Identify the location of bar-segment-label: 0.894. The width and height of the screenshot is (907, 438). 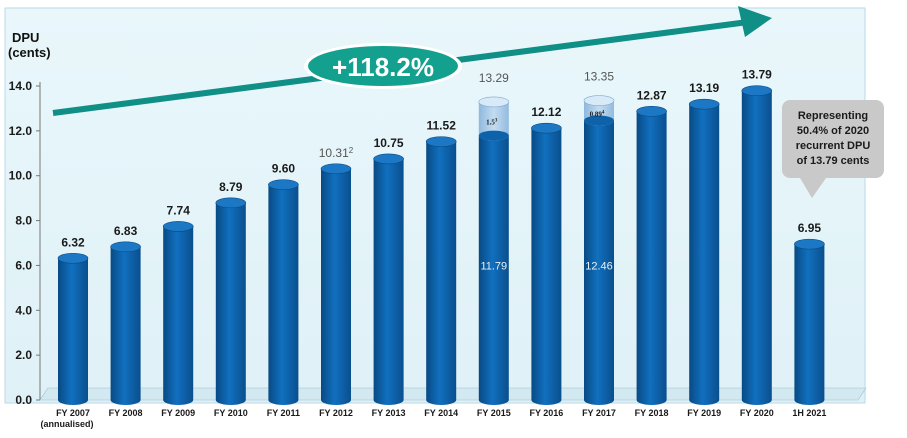
(597, 115).